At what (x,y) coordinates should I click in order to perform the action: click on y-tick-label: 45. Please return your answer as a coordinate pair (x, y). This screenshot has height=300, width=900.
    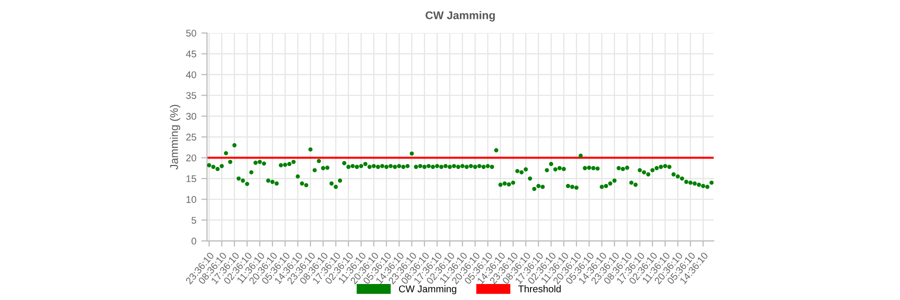
    Looking at the image, I should click on (191, 54).